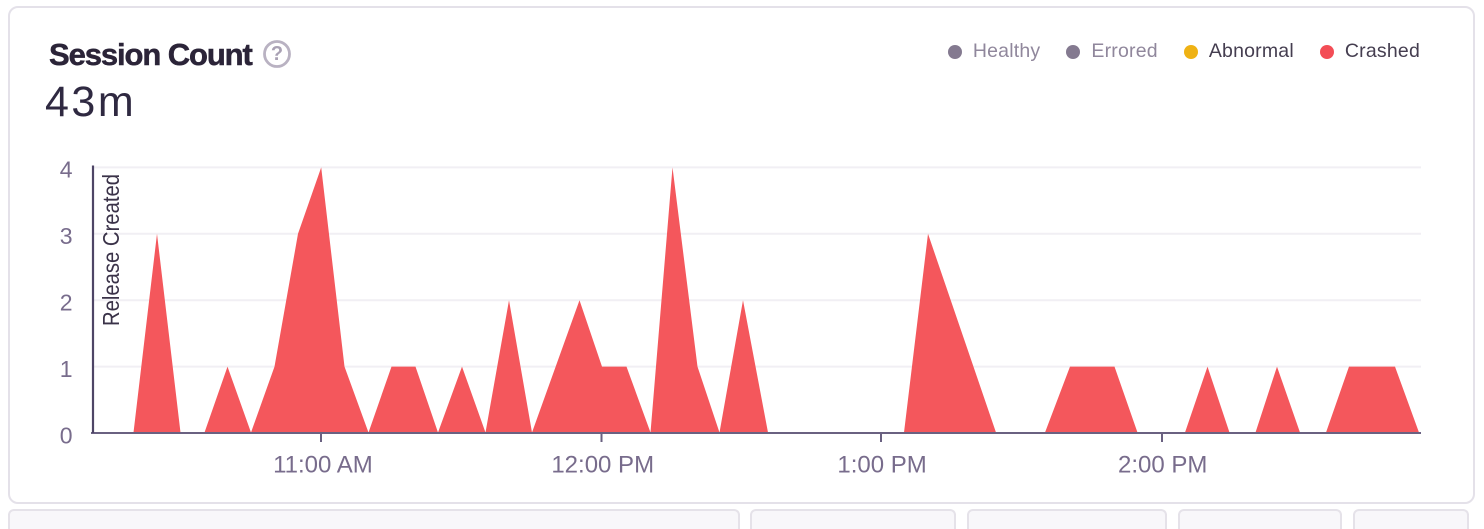 This screenshot has width=1484, height=529. I want to click on svg-text: 1, so click(66, 369).